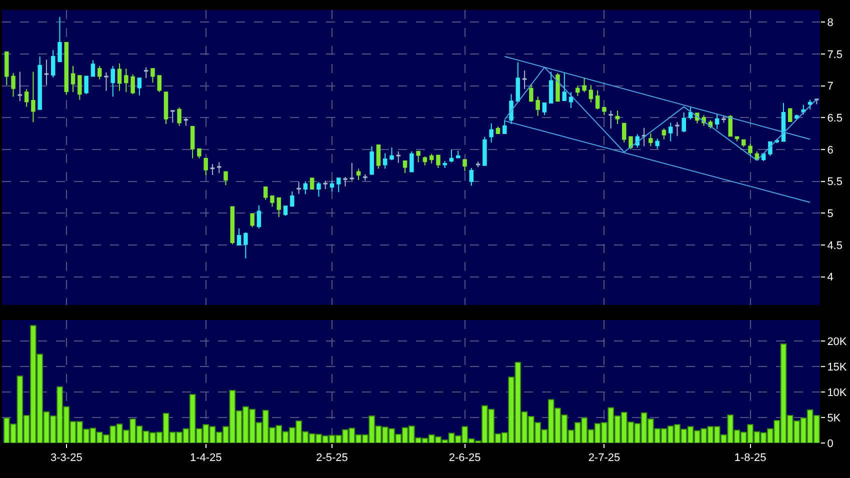 The height and width of the screenshot is (478, 850). What do you see at coordinates (750, 458) in the screenshot?
I see `x-tick-label: 1-8-25` at bounding box center [750, 458].